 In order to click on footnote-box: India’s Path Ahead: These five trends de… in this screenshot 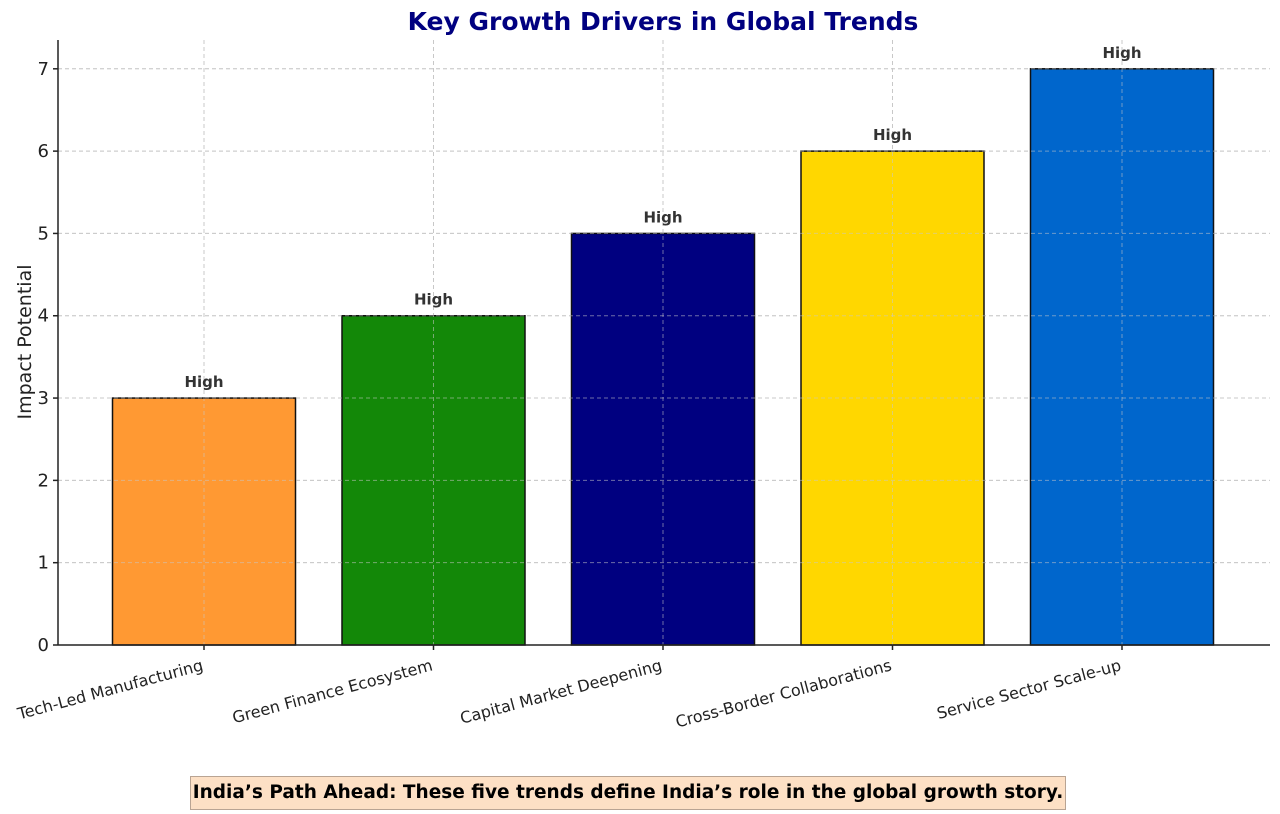, I will do `click(628, 793)`.